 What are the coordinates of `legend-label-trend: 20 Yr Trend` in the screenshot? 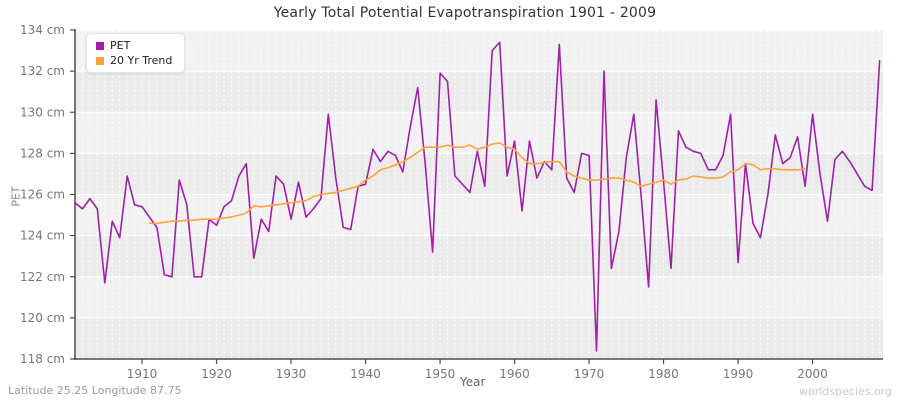 It's located at (141, 60).